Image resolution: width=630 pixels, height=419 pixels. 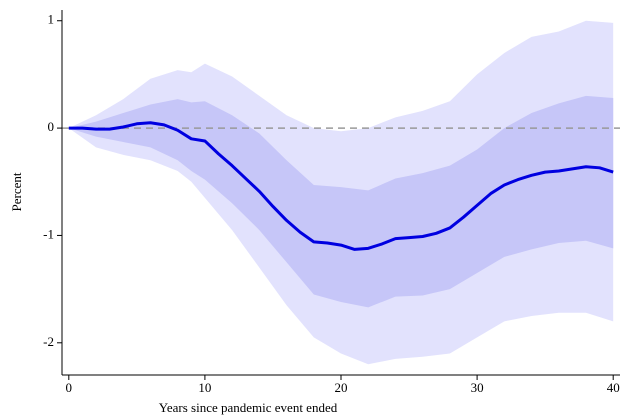 What do you see at coordinates (204, 387) in the screenshot?
I see `x-tick-label: 10` at bounding box center [204, 387].